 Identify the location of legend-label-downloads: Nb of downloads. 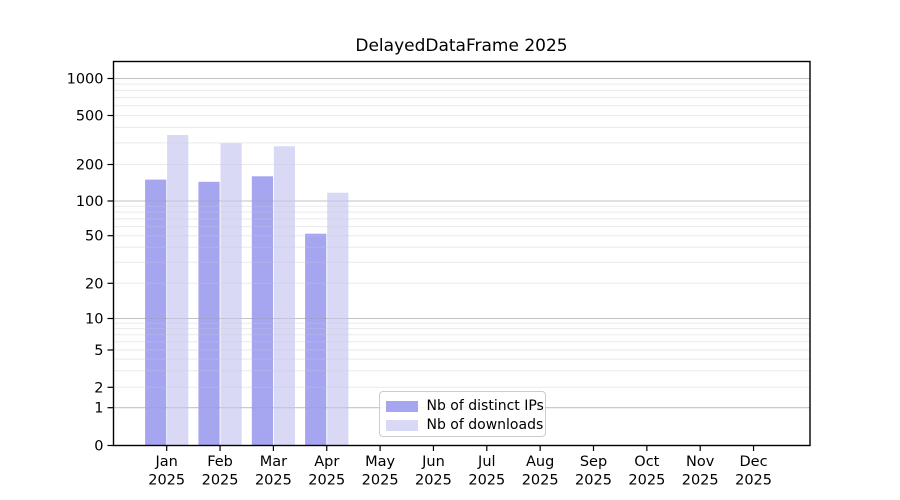
(485, 424).